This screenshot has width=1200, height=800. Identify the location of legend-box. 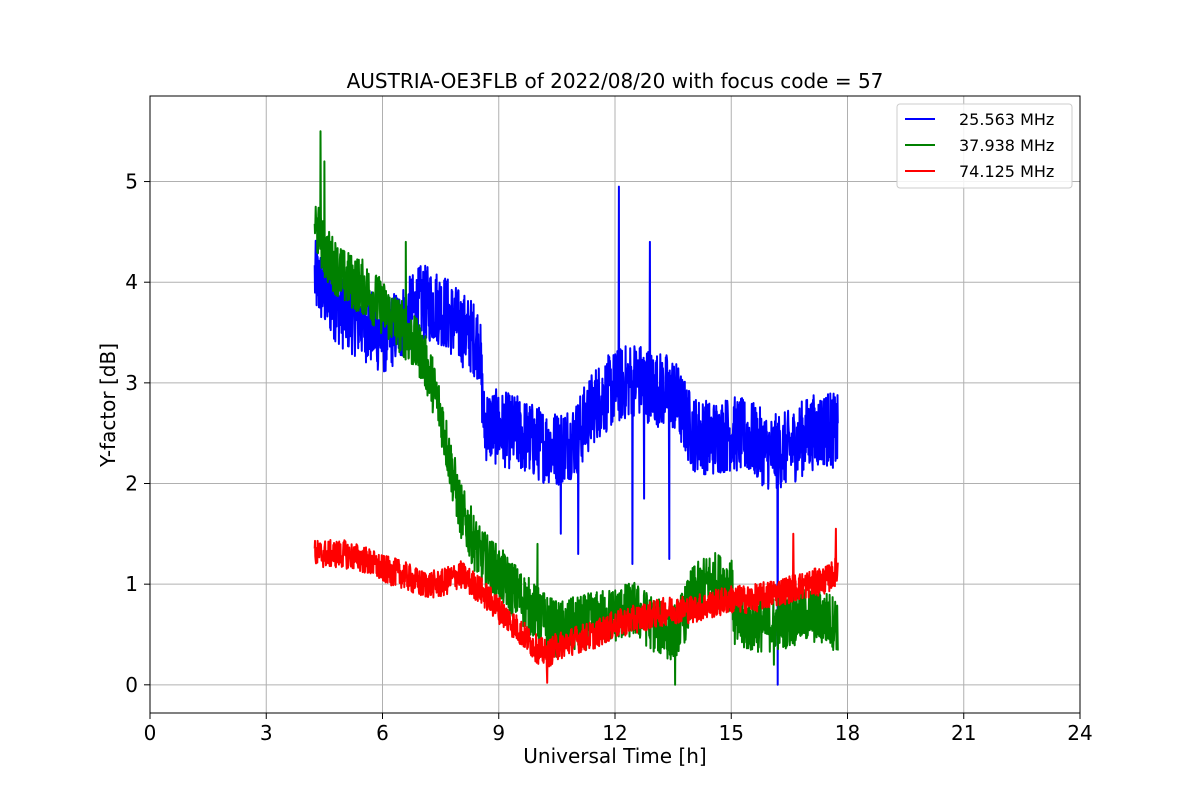
(984, 146).